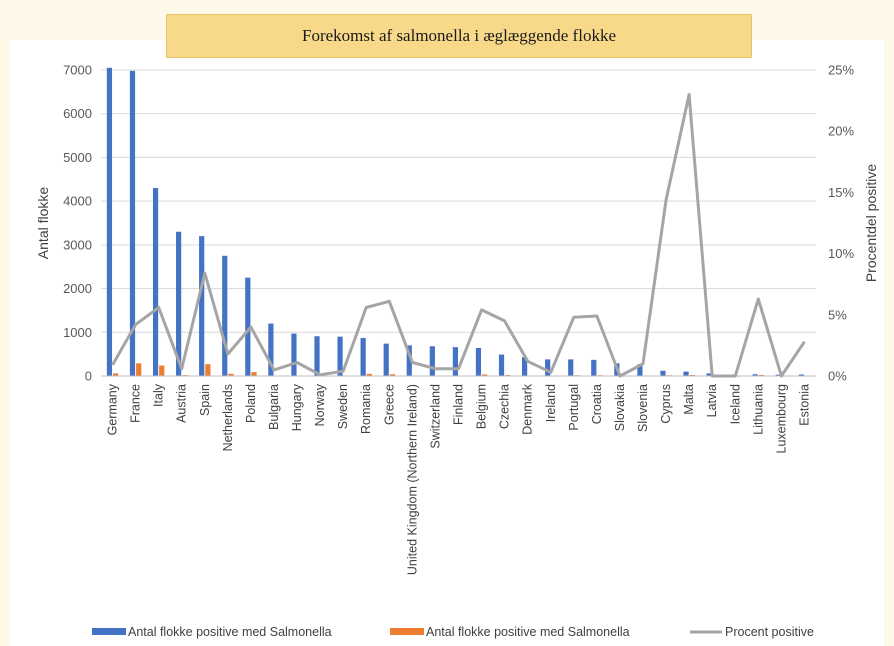 The image size is (894, 646). Describe the element at coordinates (666, 404) in the screenshot. I see `x-tick-label: Cyprus` at that location.